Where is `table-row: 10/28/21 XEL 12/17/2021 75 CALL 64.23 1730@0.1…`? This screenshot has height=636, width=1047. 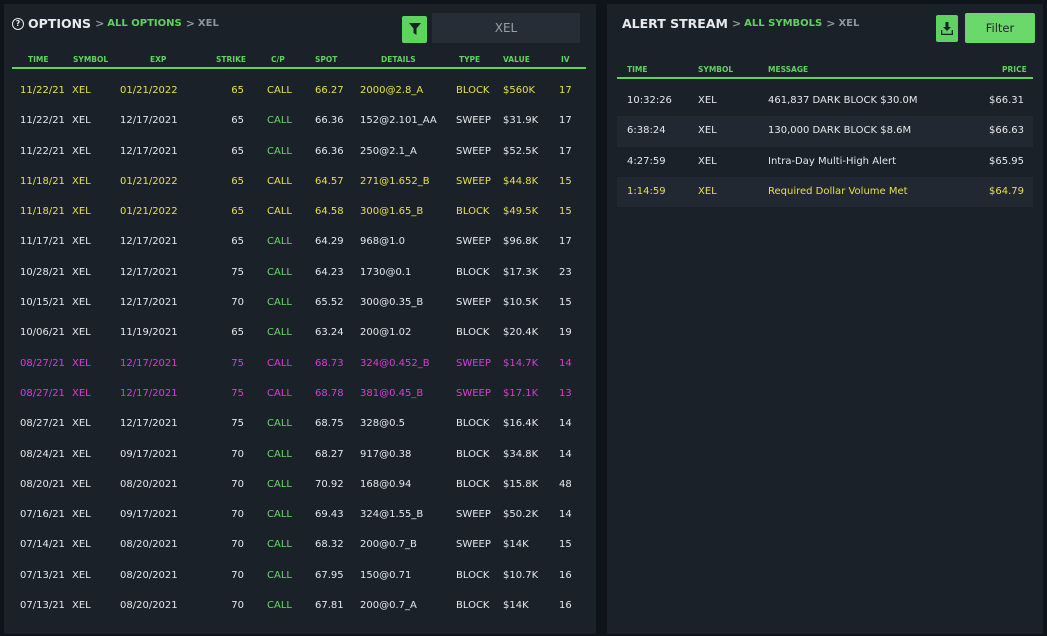 table-row: 10/28/21 XEL 12/17/2021 75 CALL 64.23 1730@0.1… is located at coordinates (299, 273).